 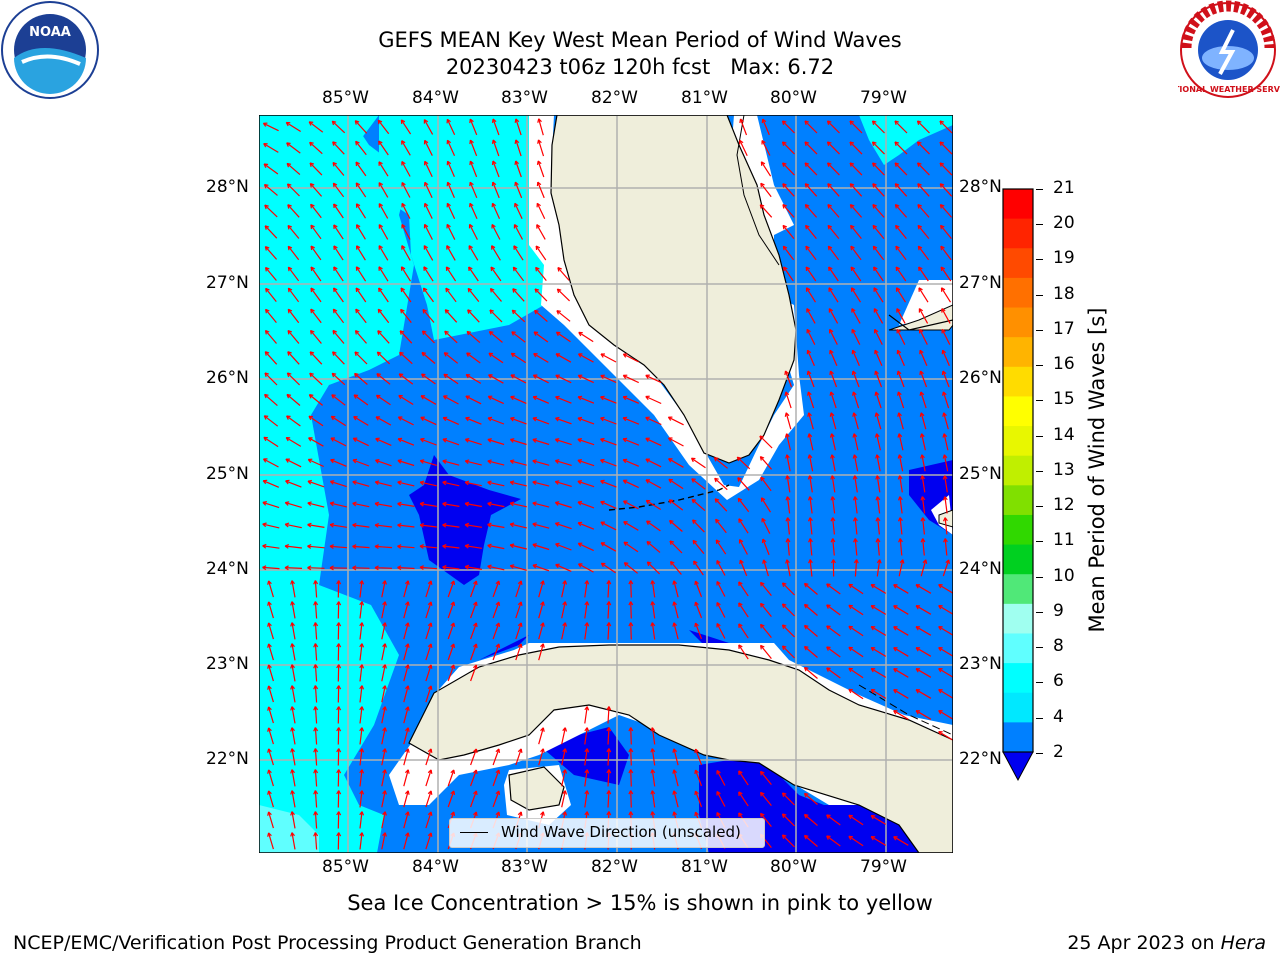 I want to click on colorbar-tick-label: 14, so click(x=1064, y=435).